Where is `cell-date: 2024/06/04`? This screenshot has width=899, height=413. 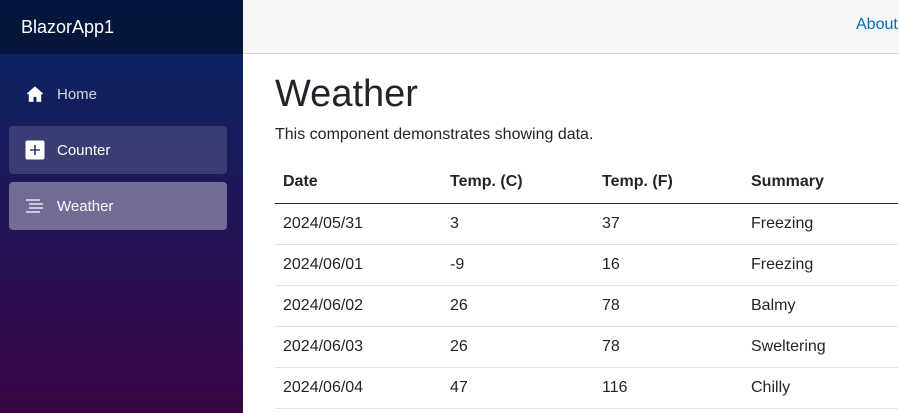 cell-date: 2024/06/04 is located at coordinates (358, 388).